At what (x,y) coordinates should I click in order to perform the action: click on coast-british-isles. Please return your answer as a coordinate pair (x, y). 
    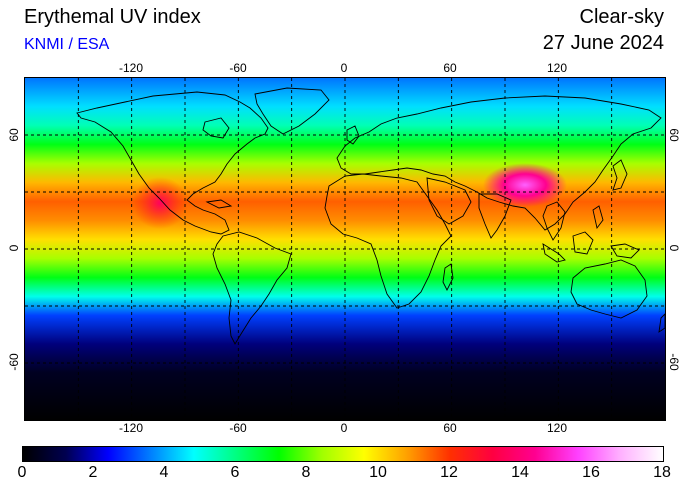
    Looking at the image, I should click on (353, 135).